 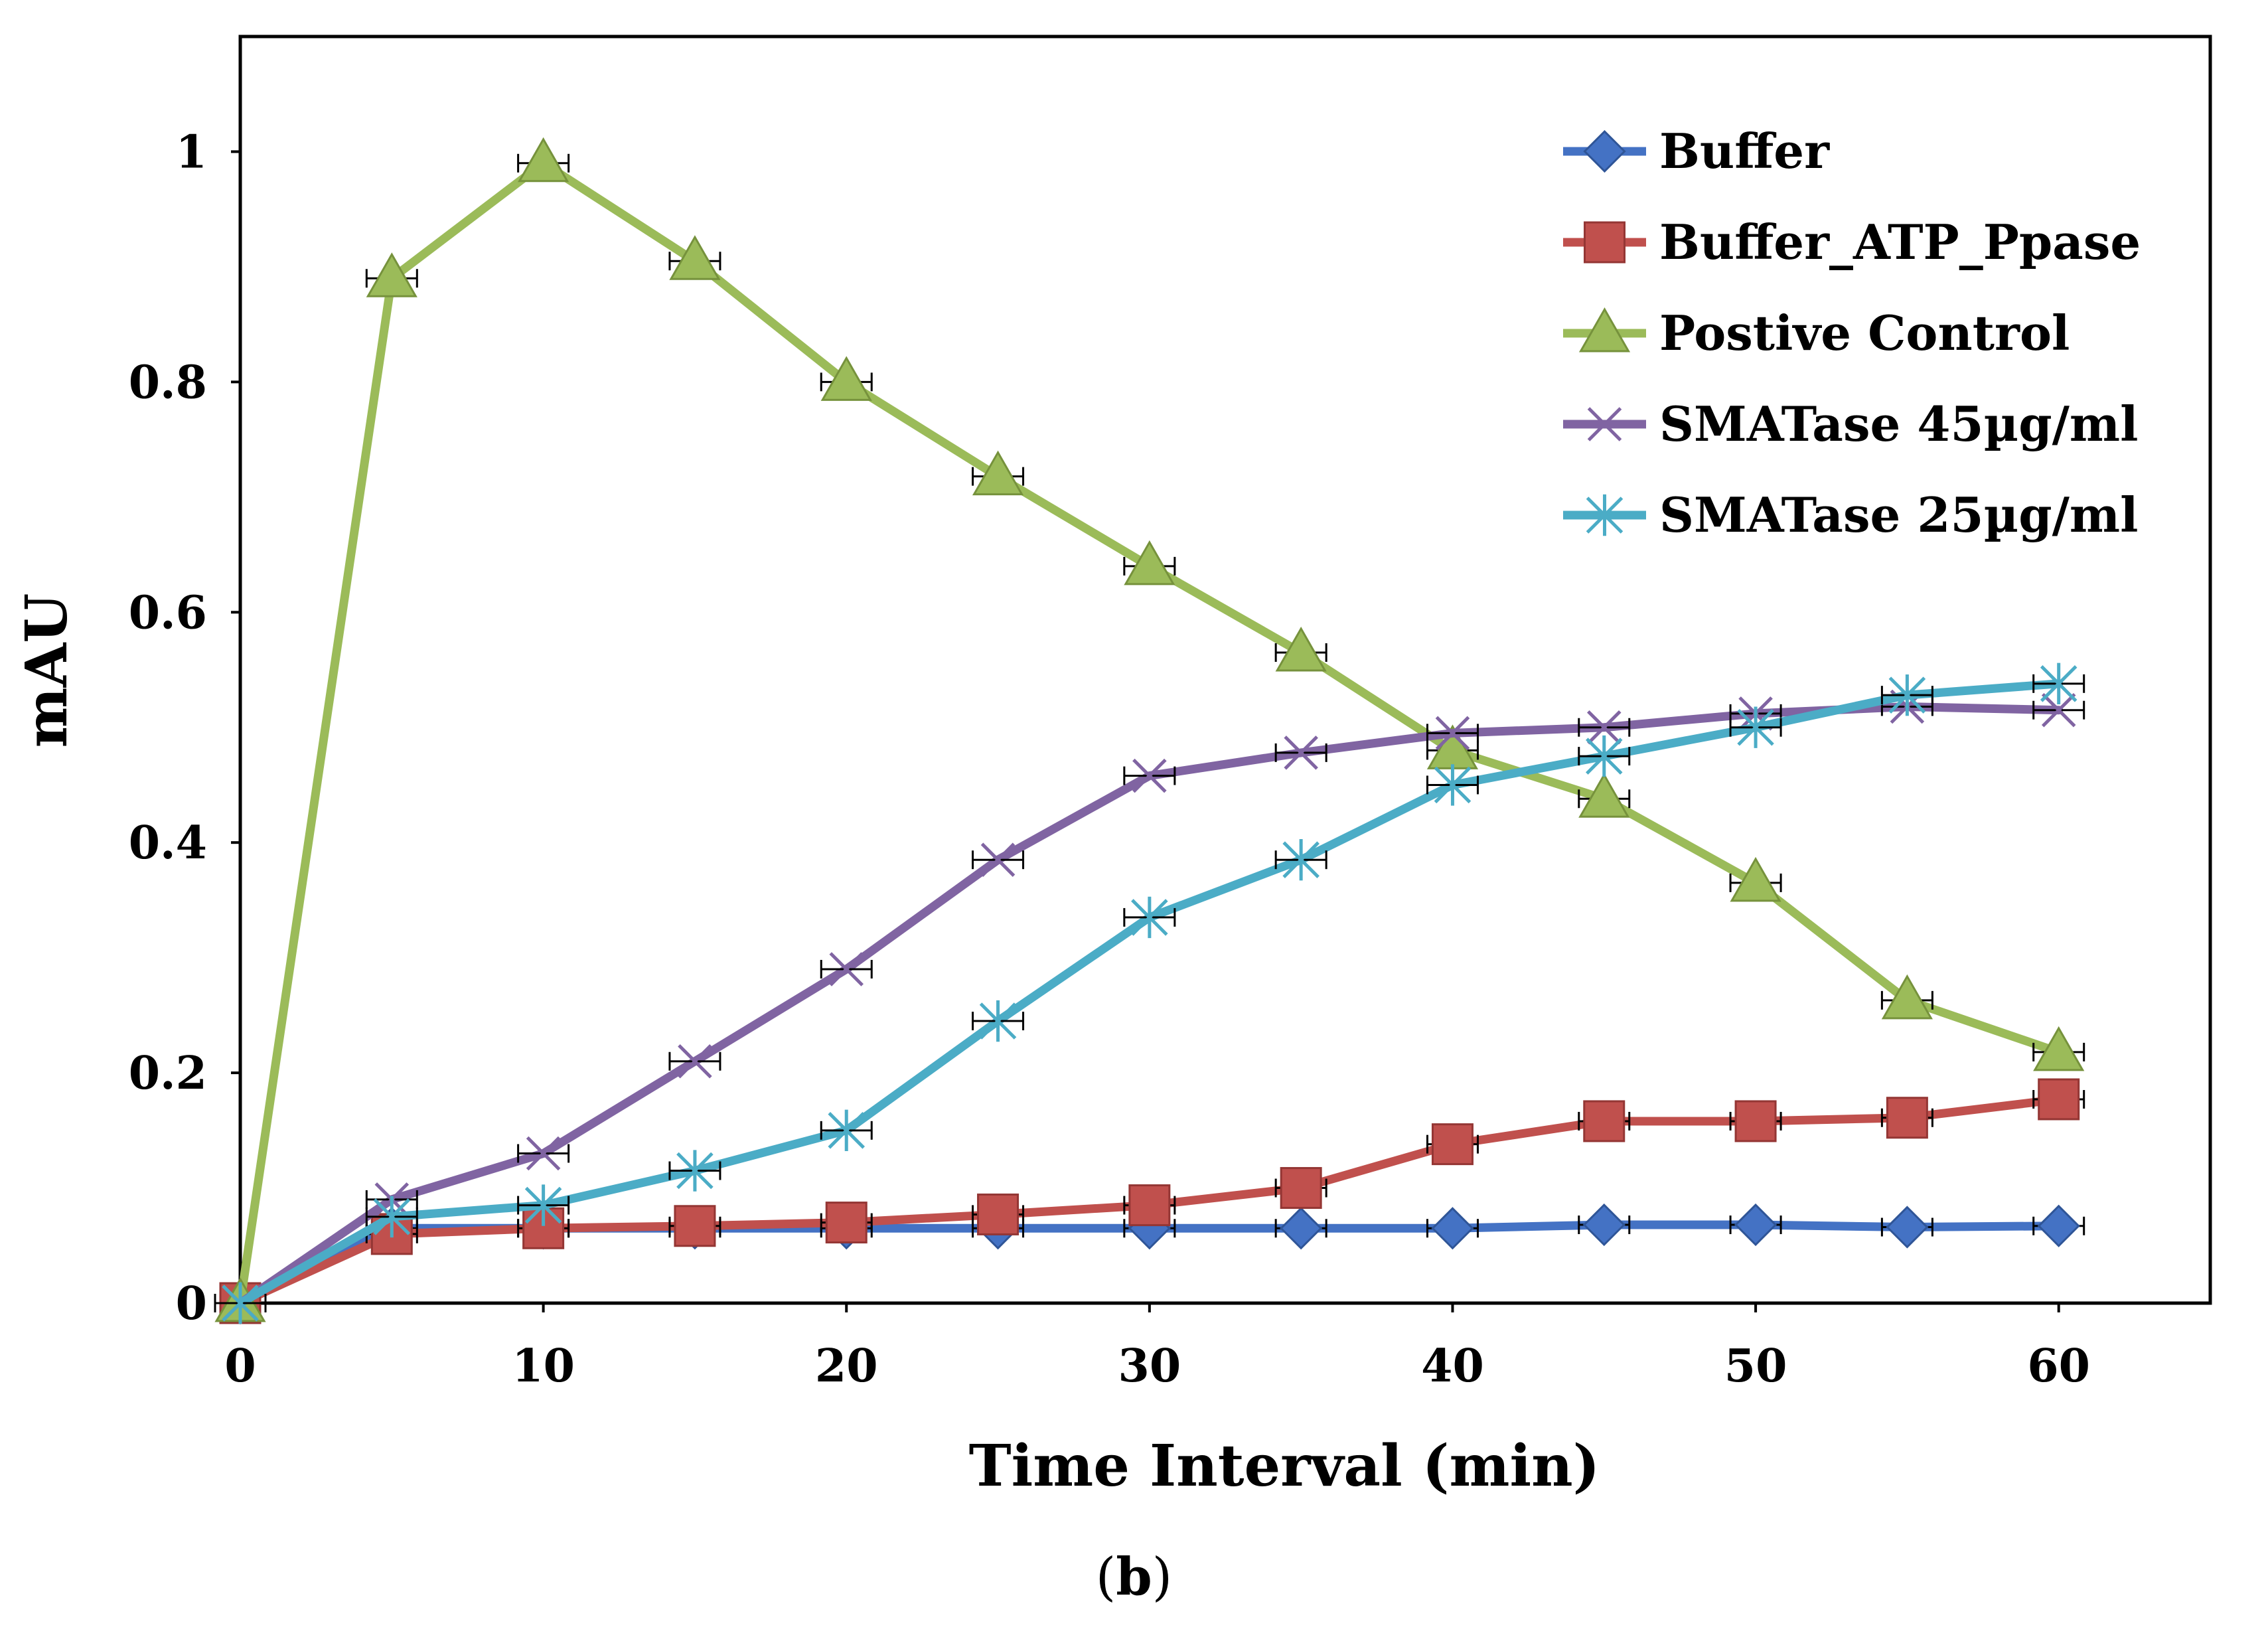 What do you see at coordinates (46, 670) in the screenshot?
I see `y-axis-title: mAU` at bounding box center [46, 670].